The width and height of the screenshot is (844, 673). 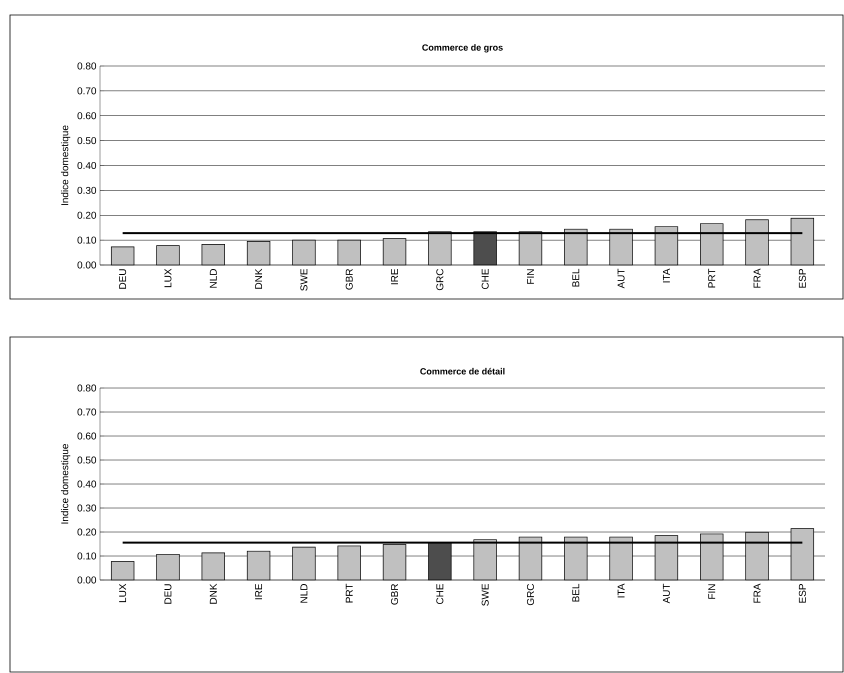 What do you see at coordinates (462, 48) in the screenshot?
I see `chart-title: Commerce de gros` at bounding box center [462, 48].